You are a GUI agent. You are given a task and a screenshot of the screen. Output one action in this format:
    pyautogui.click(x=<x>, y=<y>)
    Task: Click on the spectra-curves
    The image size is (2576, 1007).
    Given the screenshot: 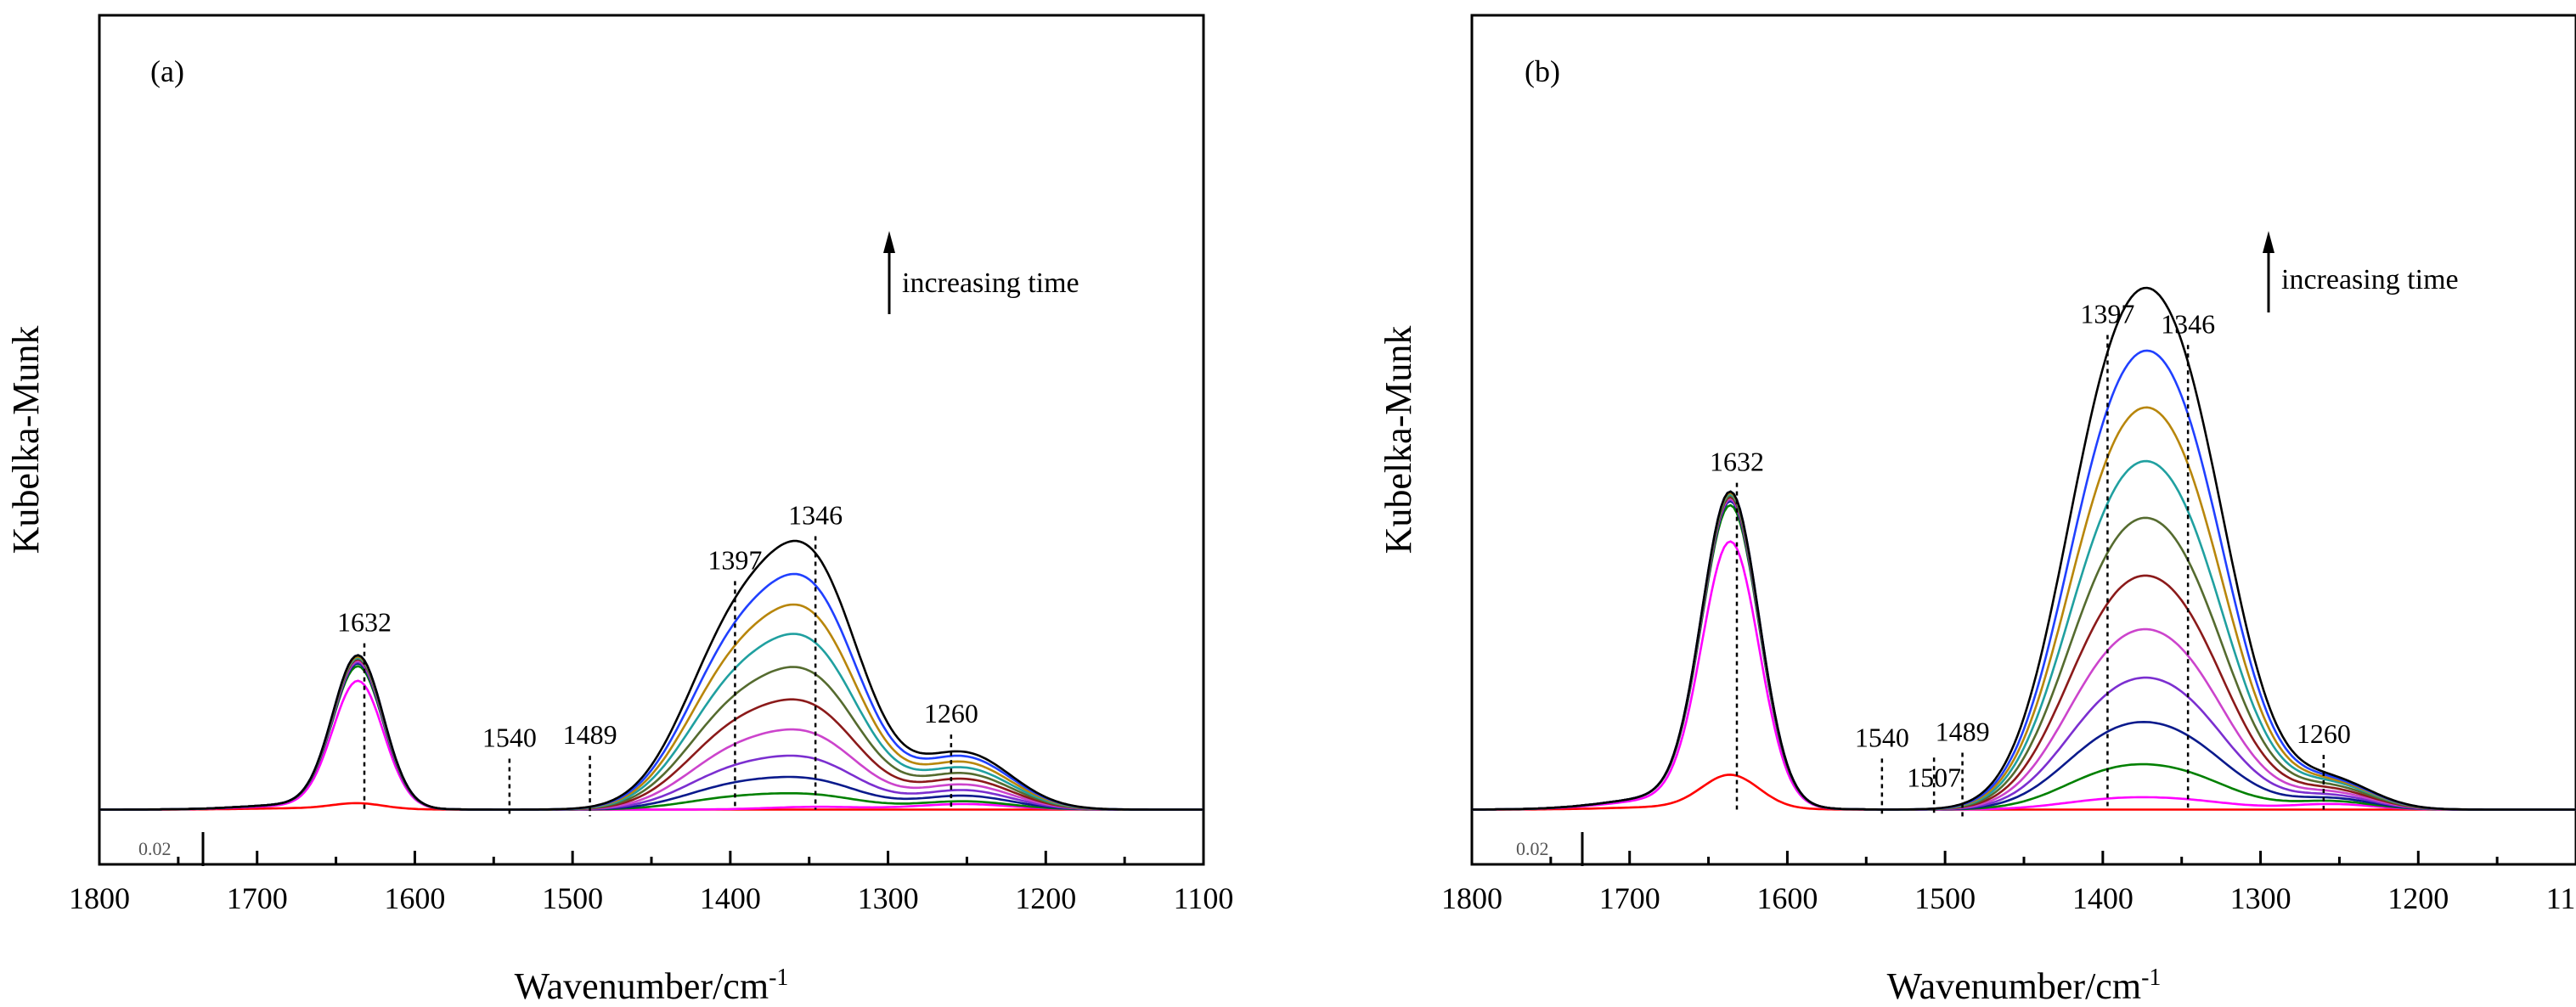 What is the action you would take?
    pyautogui.click(x=651, y=675)
    